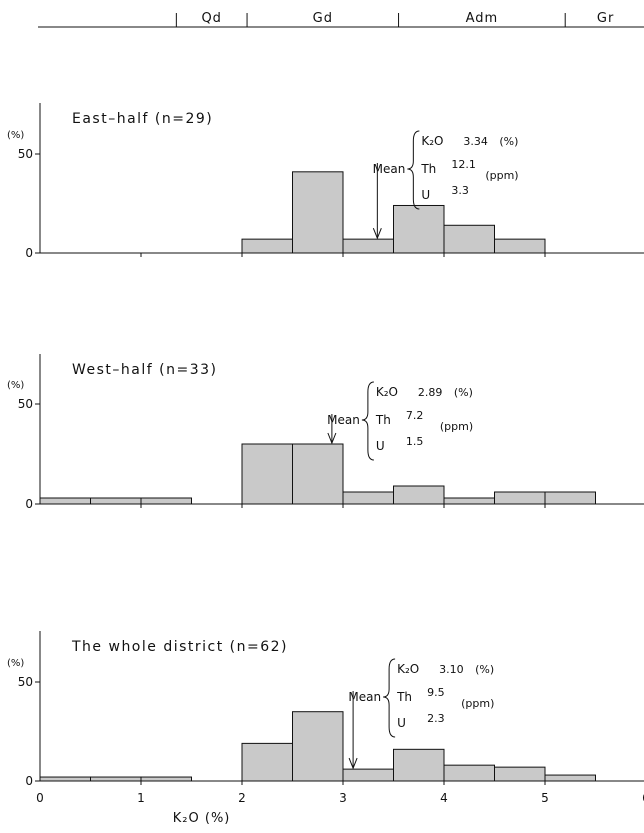 The image size is (644, 833). I want to click on mean-element-value: 3.3, so click(460, 190).